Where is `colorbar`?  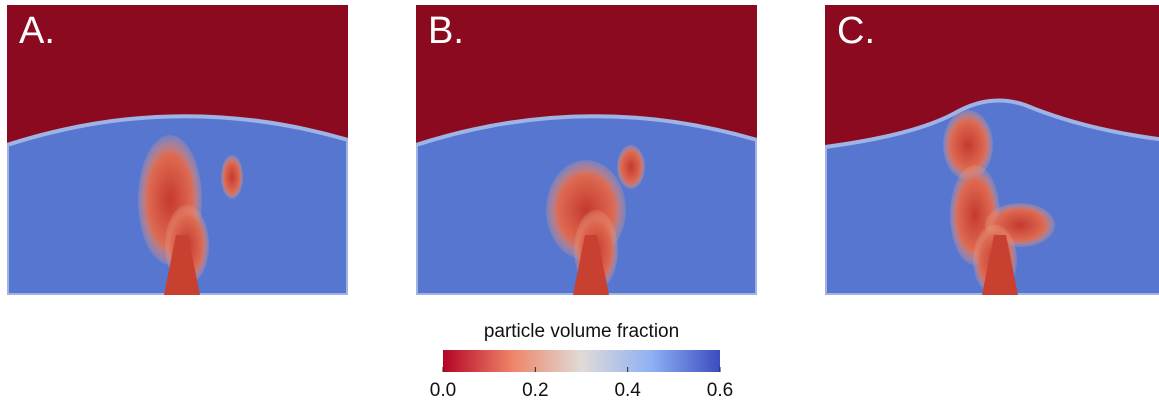
colorbar is located at coordinates (581, 361).